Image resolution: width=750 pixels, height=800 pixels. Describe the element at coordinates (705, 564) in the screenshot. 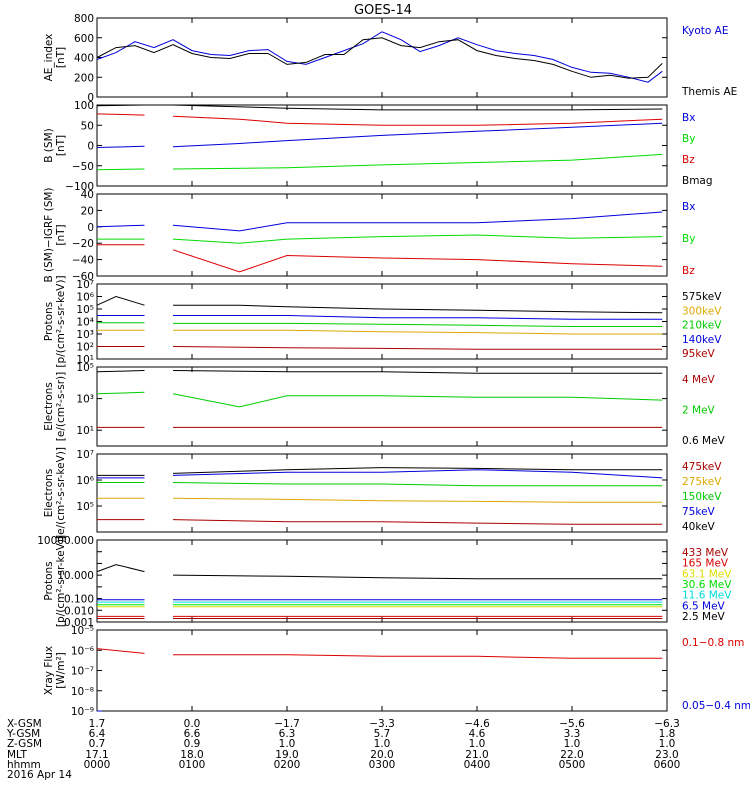

I see `legend-entry: 165 MeV` at that location.